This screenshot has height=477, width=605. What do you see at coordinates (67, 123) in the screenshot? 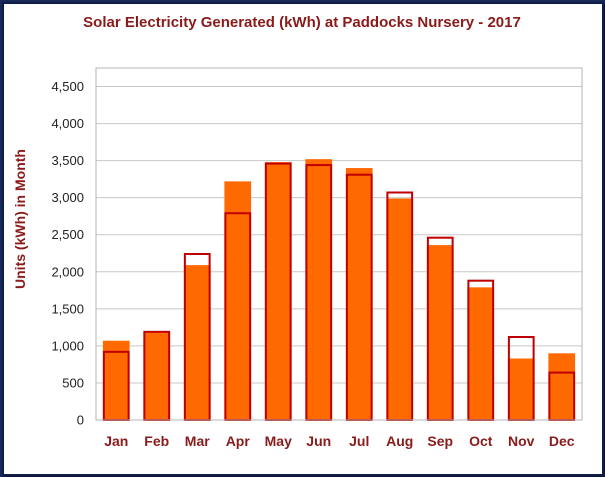
I see `y-tick-label: 4,000` at bounding box center [67, 123].